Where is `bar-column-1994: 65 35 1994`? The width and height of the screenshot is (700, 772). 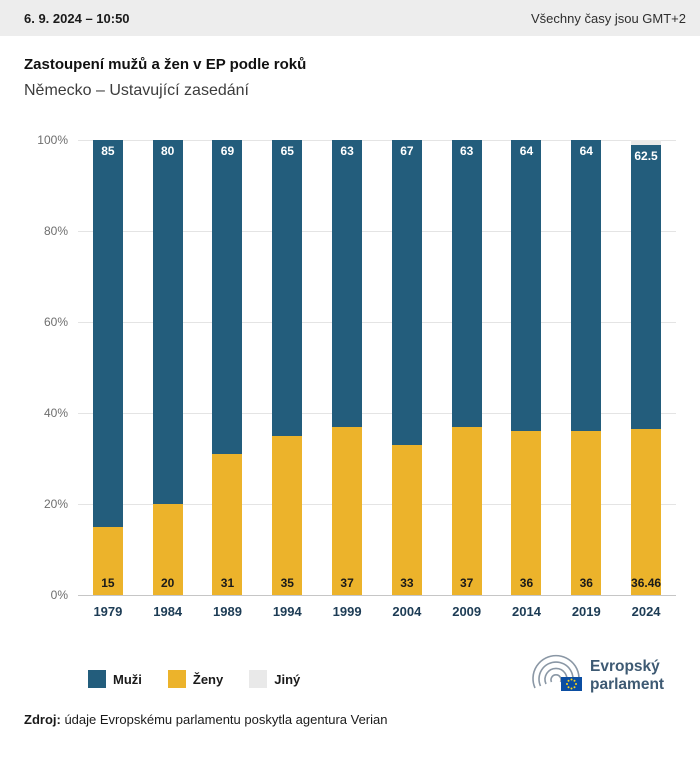 bar-column-1994: 65 35 1994 is located at coordinates (287, 379).